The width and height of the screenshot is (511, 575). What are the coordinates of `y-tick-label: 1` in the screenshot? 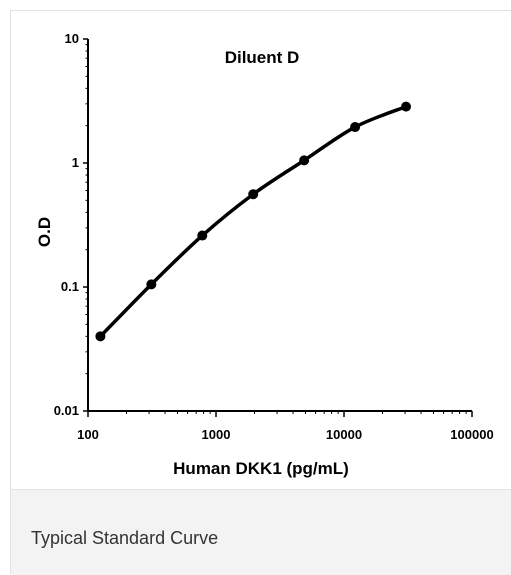 It's located at (75, 162).